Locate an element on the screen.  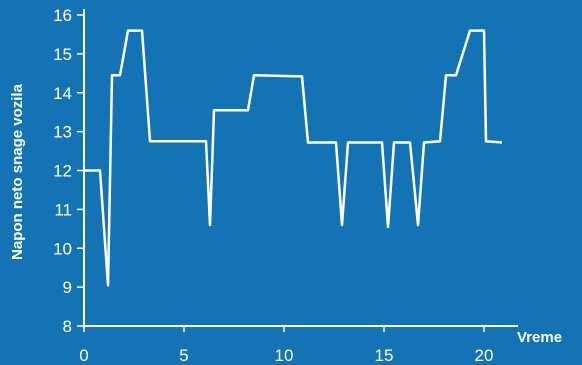
x-axis-title: Vreme is located at coordinates (539, 337).